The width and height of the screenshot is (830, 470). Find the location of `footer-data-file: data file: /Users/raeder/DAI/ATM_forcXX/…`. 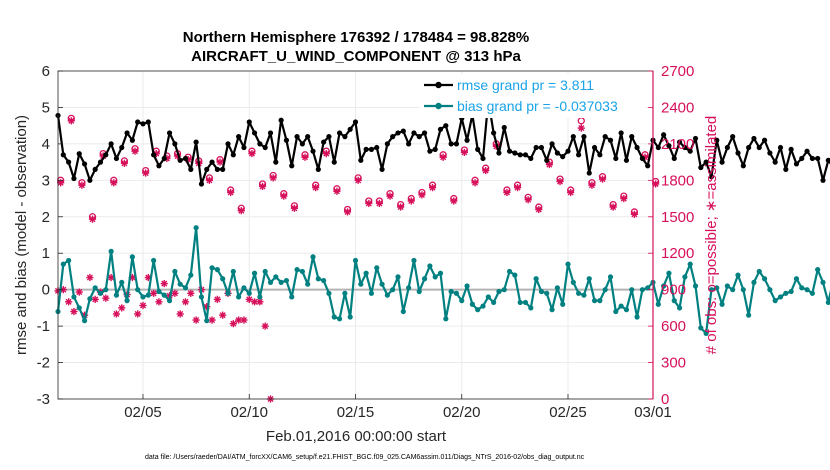

footer-data-file: data file: /Users/raeder/DAI/ATM_forcXX/… is located at coordinates (365, 457).